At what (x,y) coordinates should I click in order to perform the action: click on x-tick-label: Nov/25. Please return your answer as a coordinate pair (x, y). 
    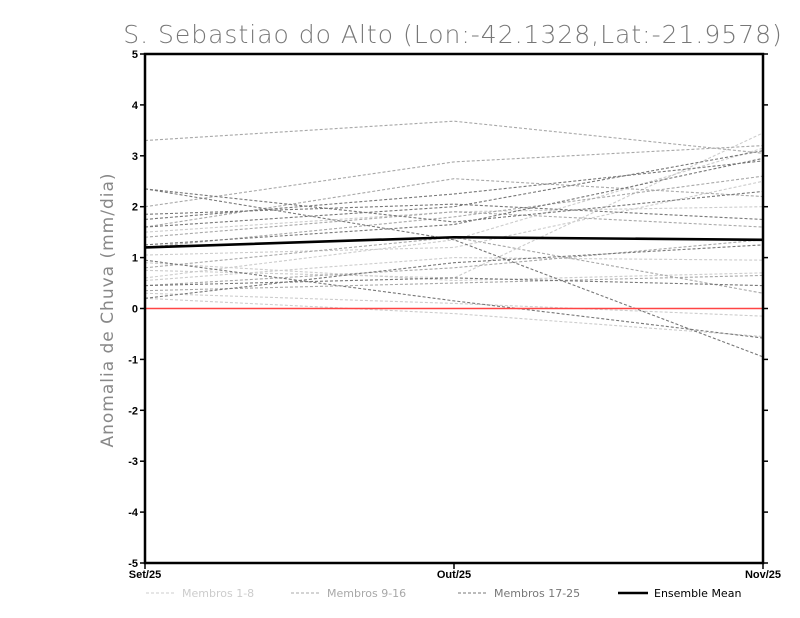
    Looking at the image, I should click on (763, 575).